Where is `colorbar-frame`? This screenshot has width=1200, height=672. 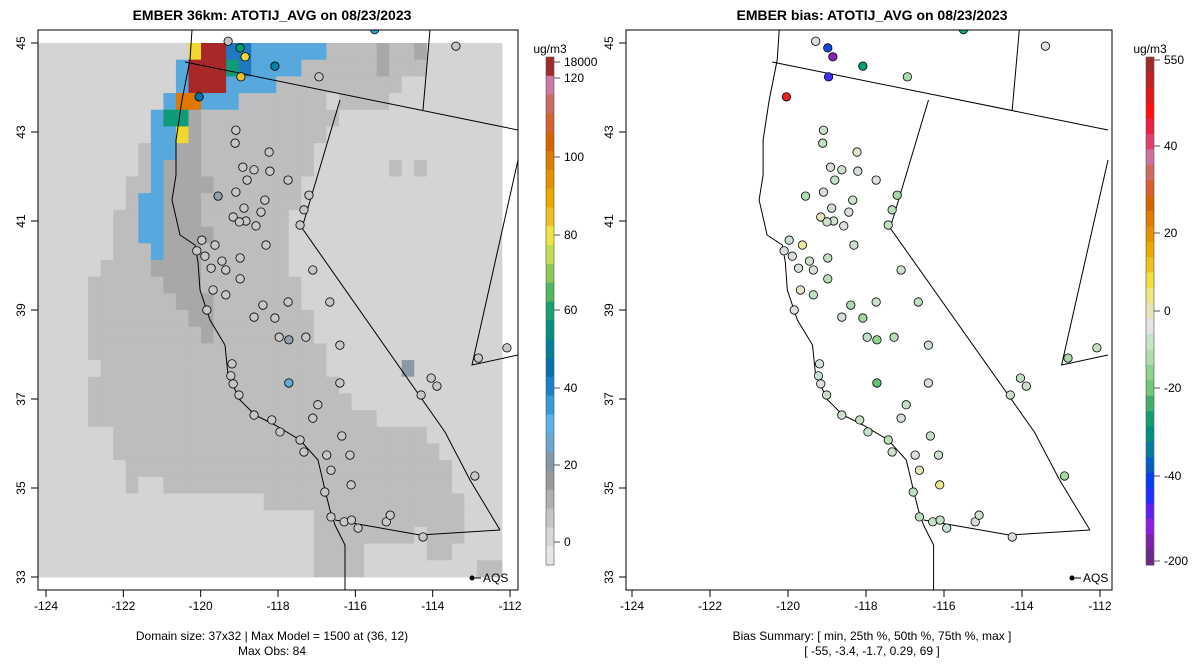 colorbar-frame is located at coordinates (550, 311).